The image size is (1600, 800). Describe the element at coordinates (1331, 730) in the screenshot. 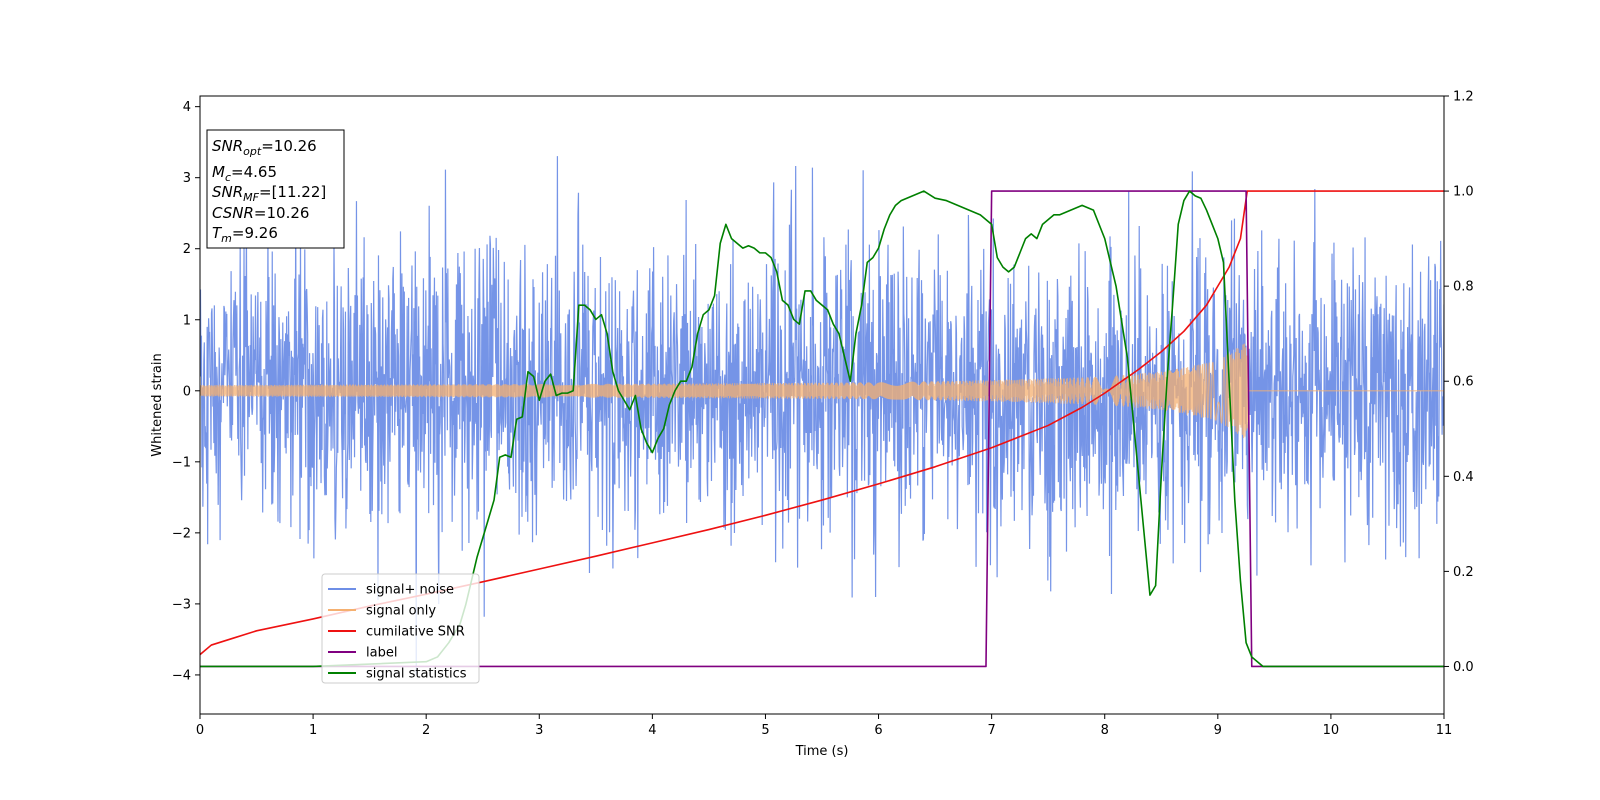

I see `x-tick-label: 10` at that location.